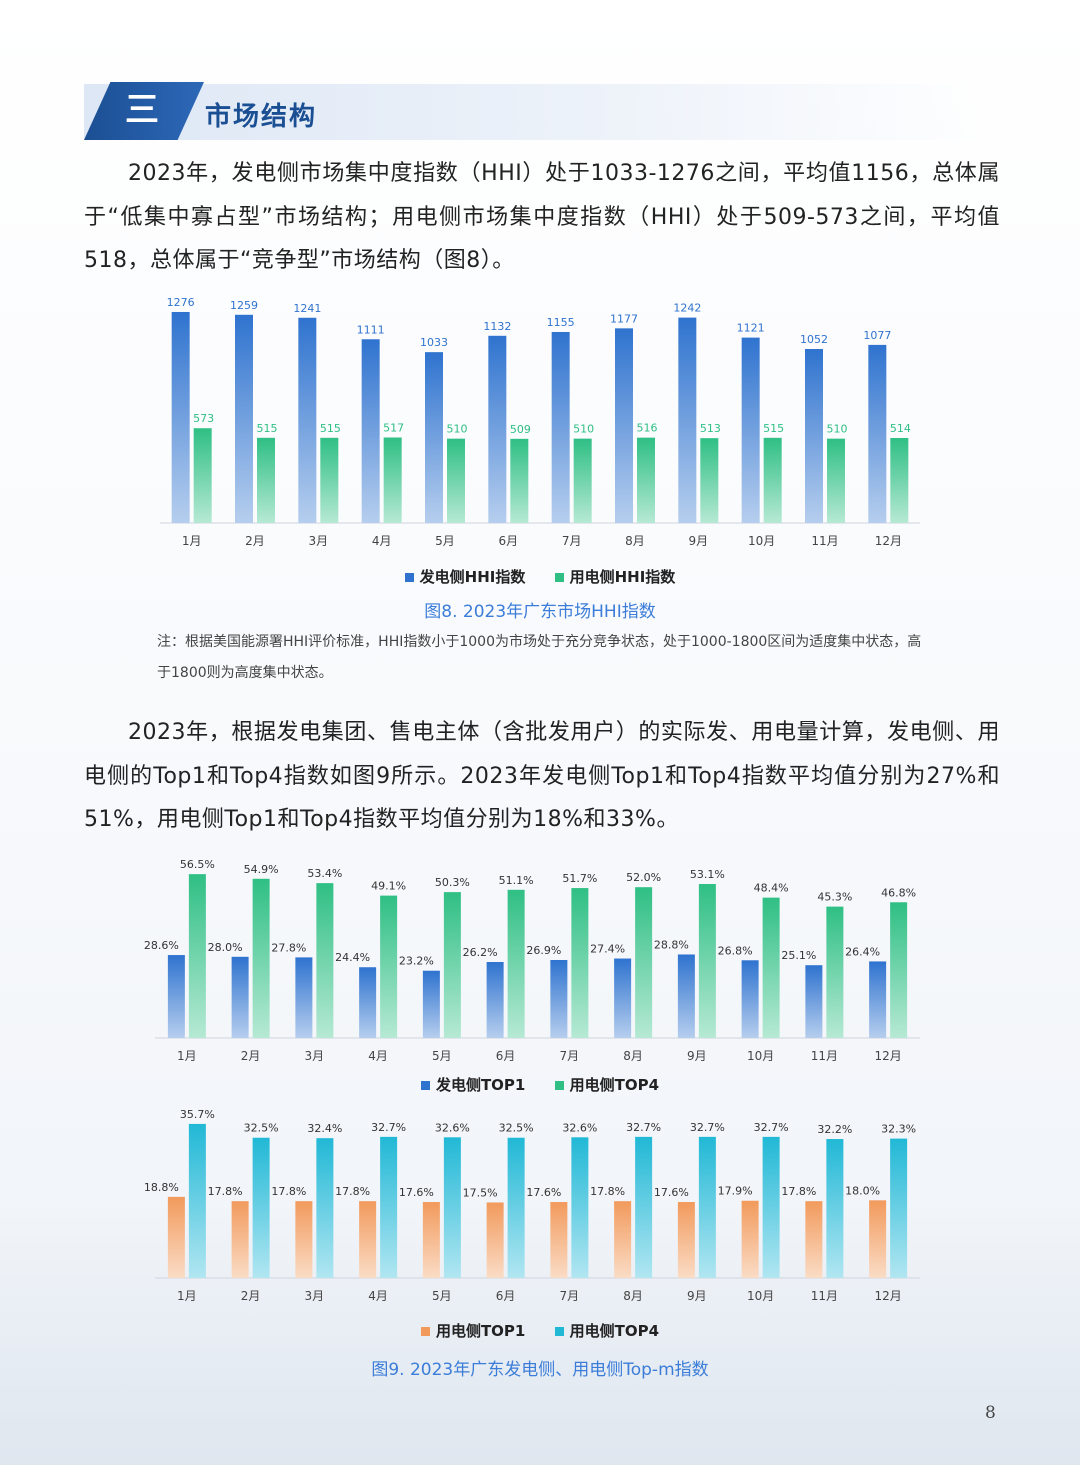 The image size is (1080, 1465). I want to click on legend-item-gen-top1: 发电侧TOP1, so click(473, 1084).